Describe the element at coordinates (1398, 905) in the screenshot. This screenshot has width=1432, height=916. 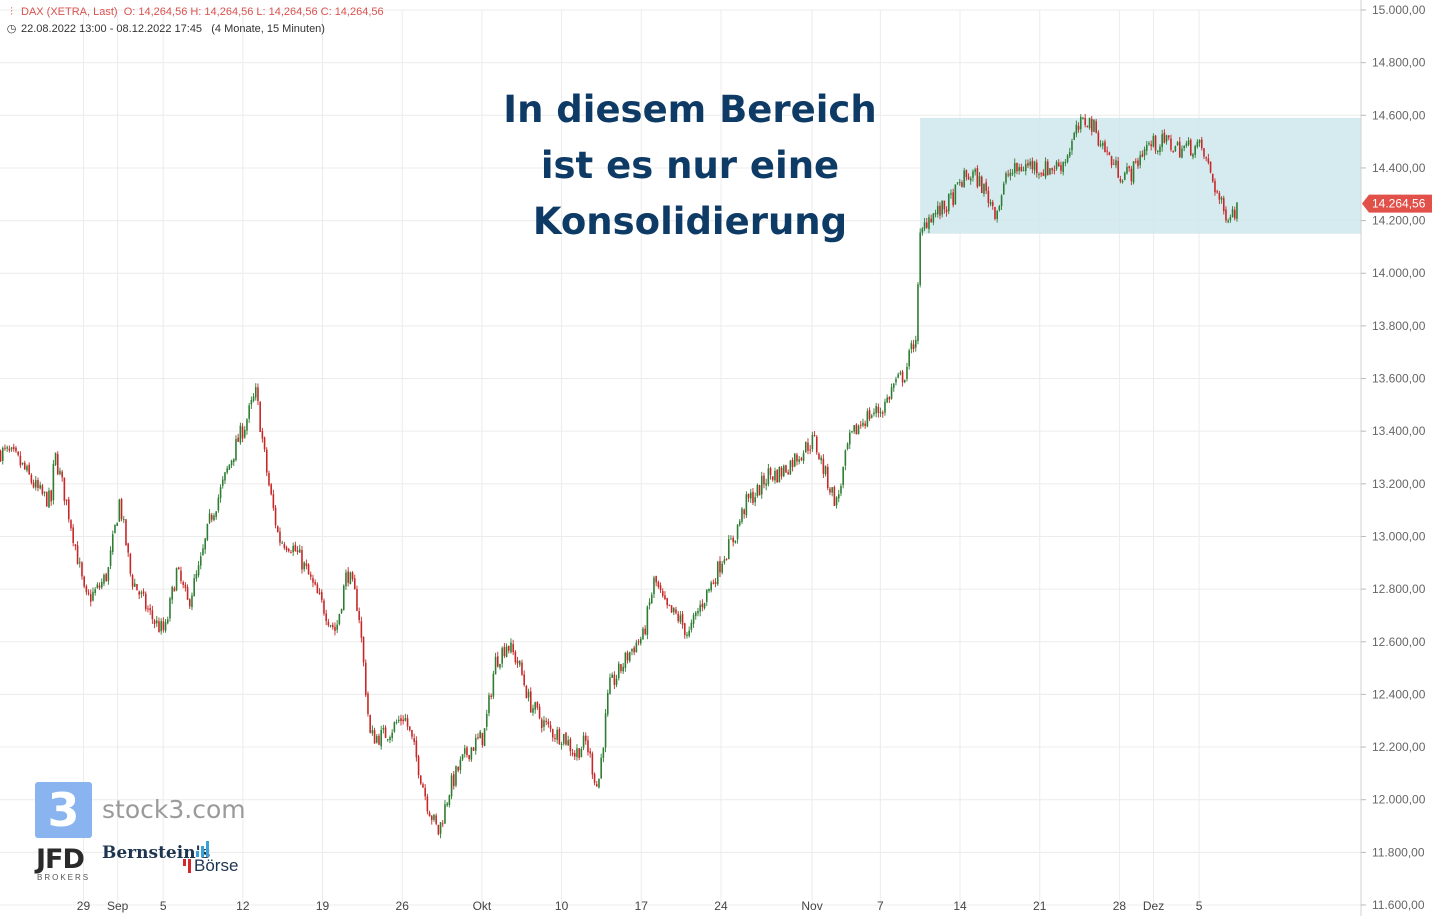
I see `y-tick-label: 11.600,00` at that location.